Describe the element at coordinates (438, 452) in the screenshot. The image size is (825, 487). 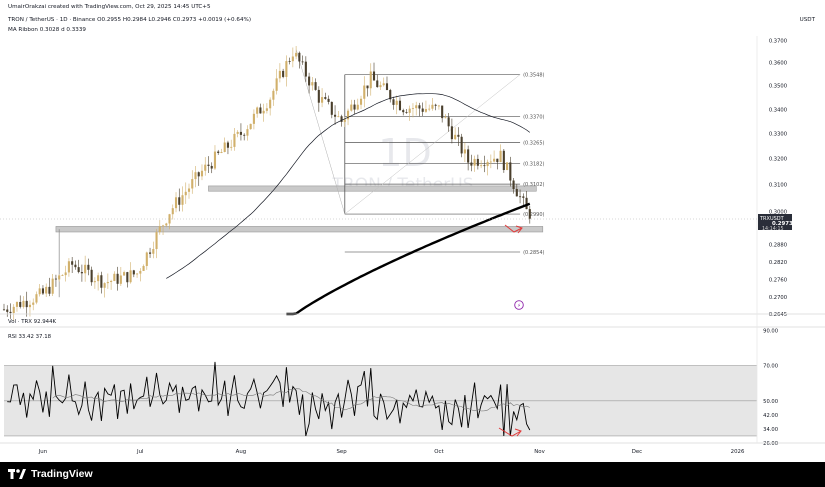
I see `time-tick-label: Oct` at that location.